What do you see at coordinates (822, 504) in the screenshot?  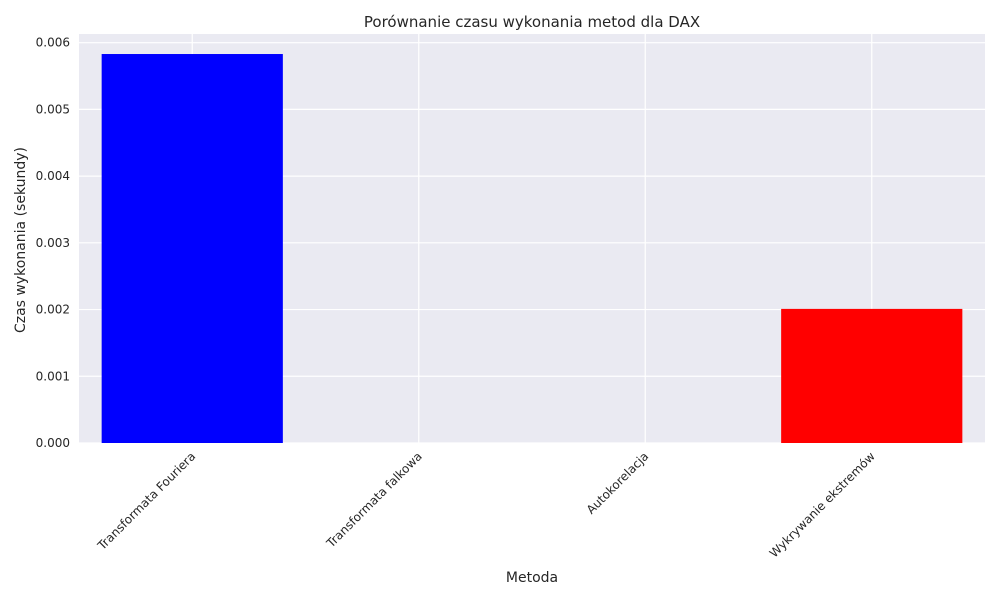 I see `x-tick-label: Wykrywanie ekstremów` at bounding box center [822, 504].